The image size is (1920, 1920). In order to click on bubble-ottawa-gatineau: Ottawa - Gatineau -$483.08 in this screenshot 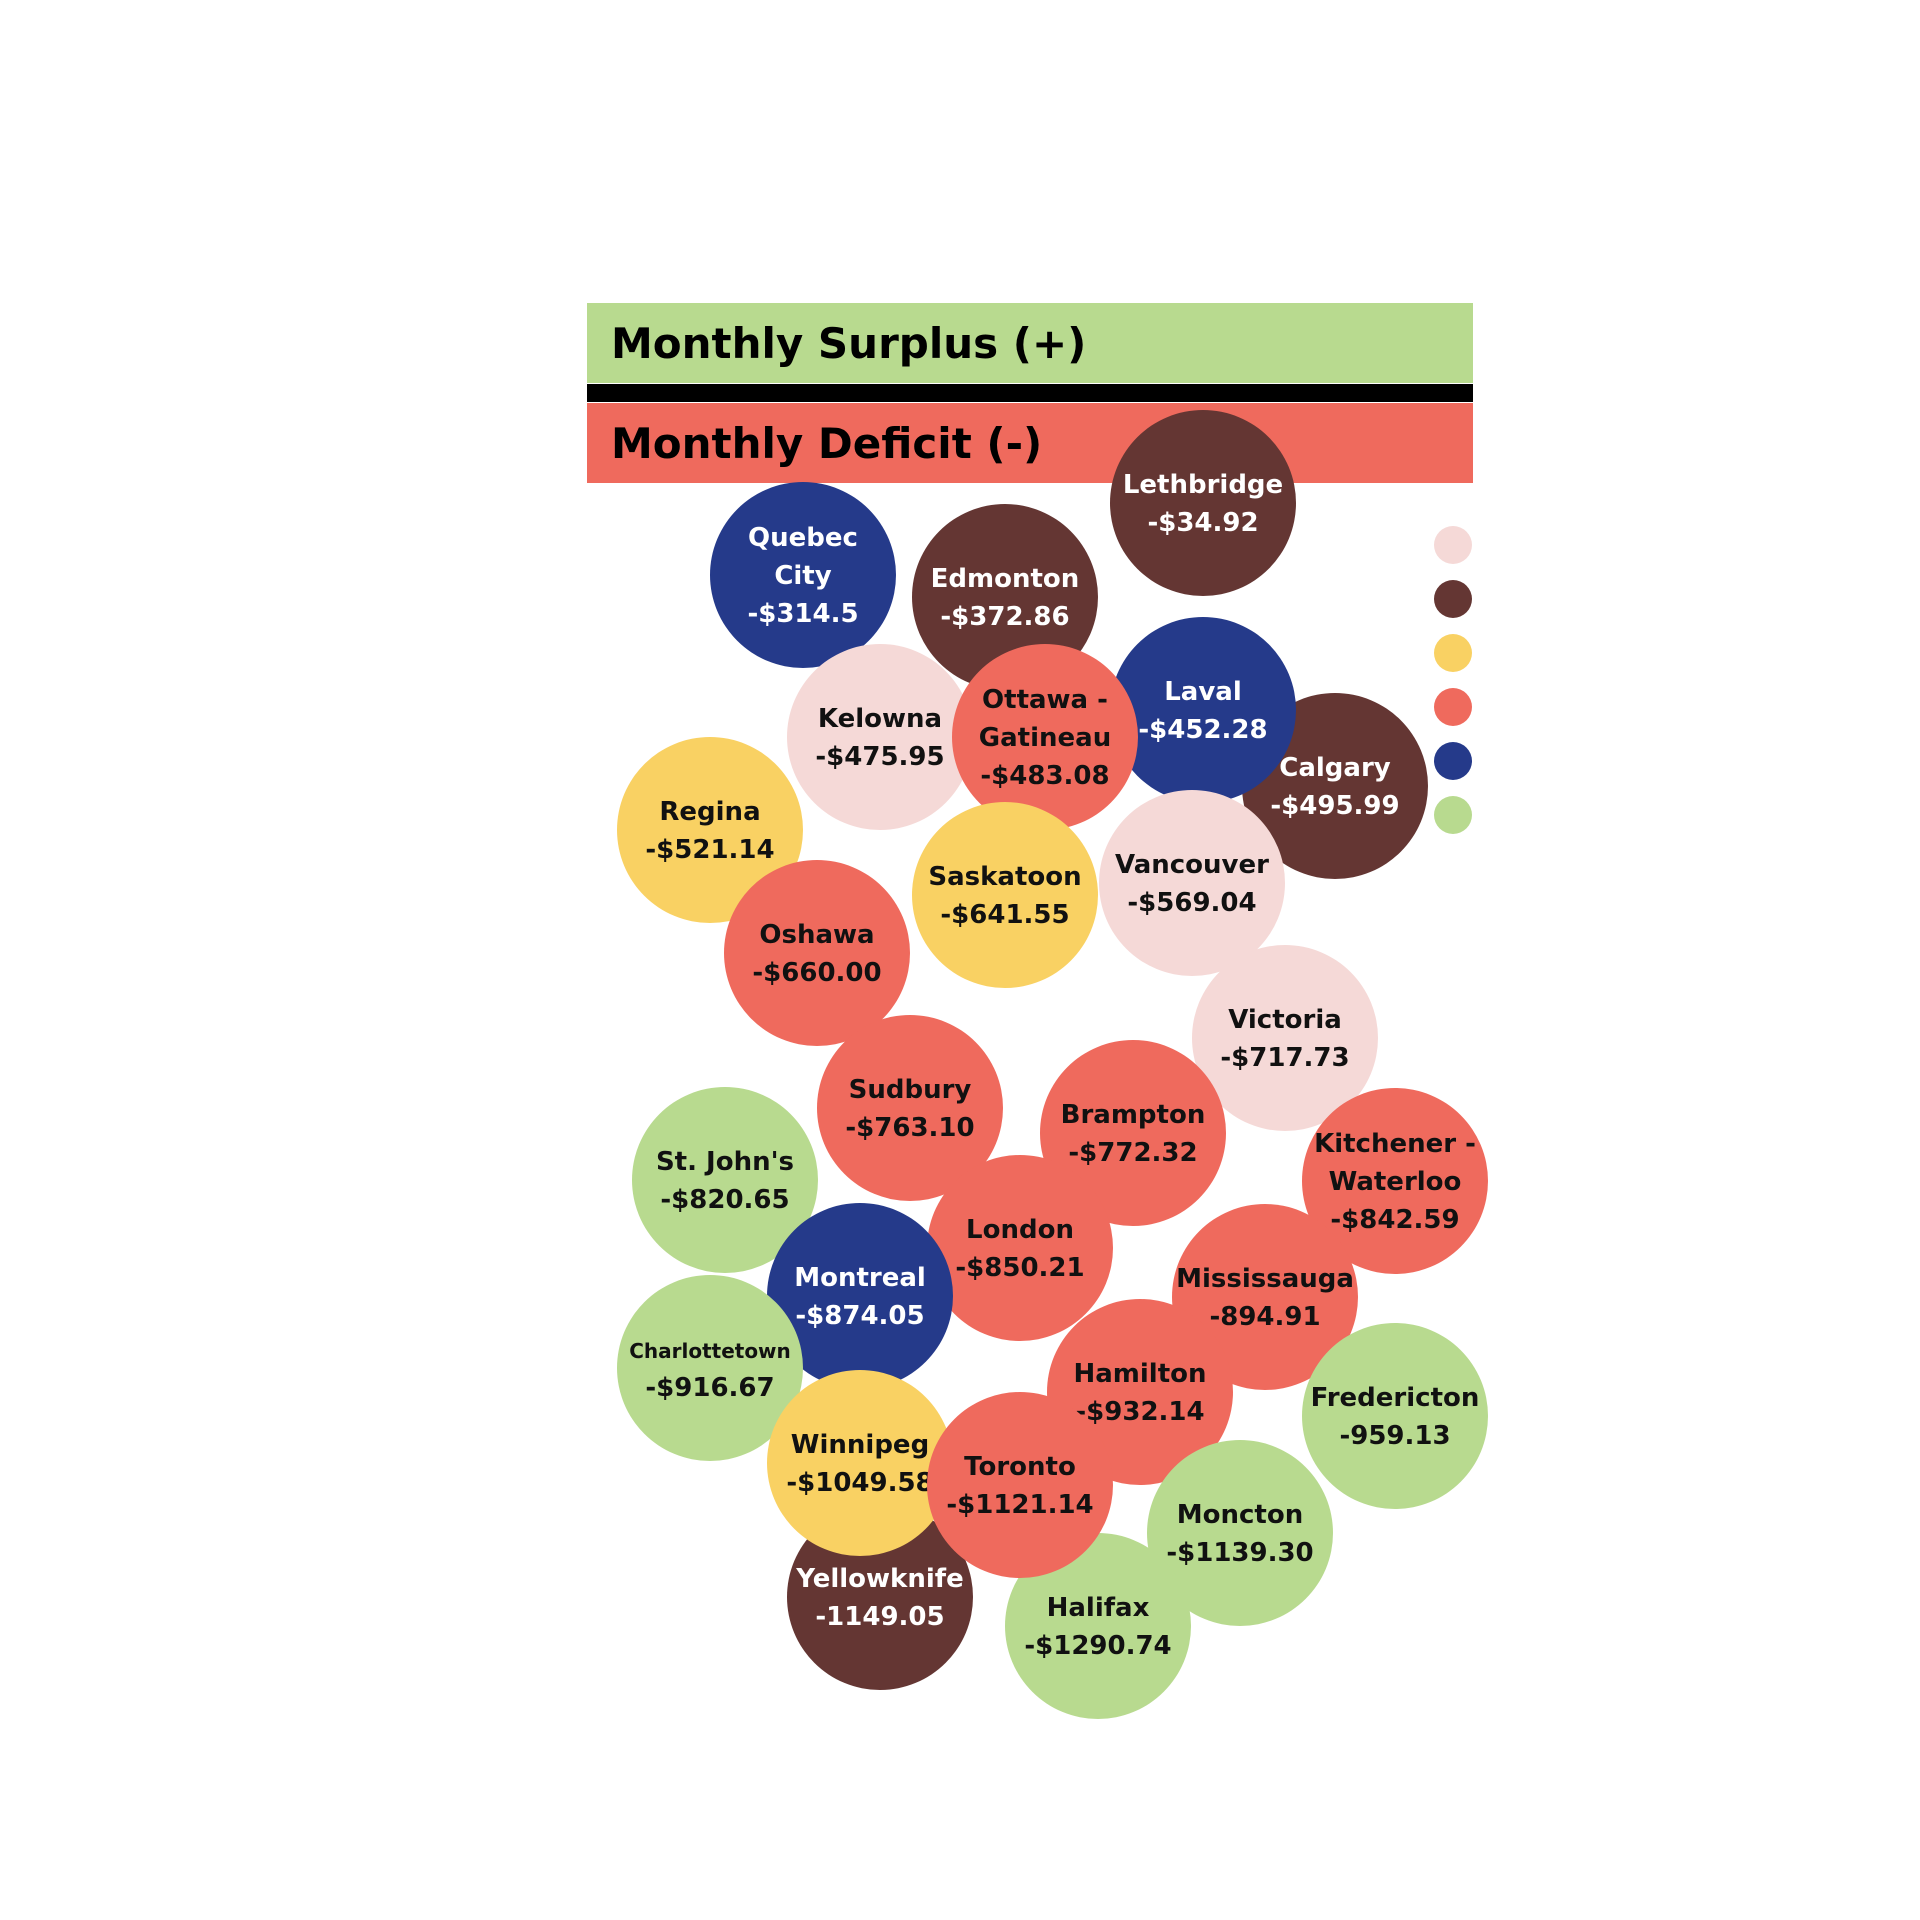, I will do `click(1045, 737)`.